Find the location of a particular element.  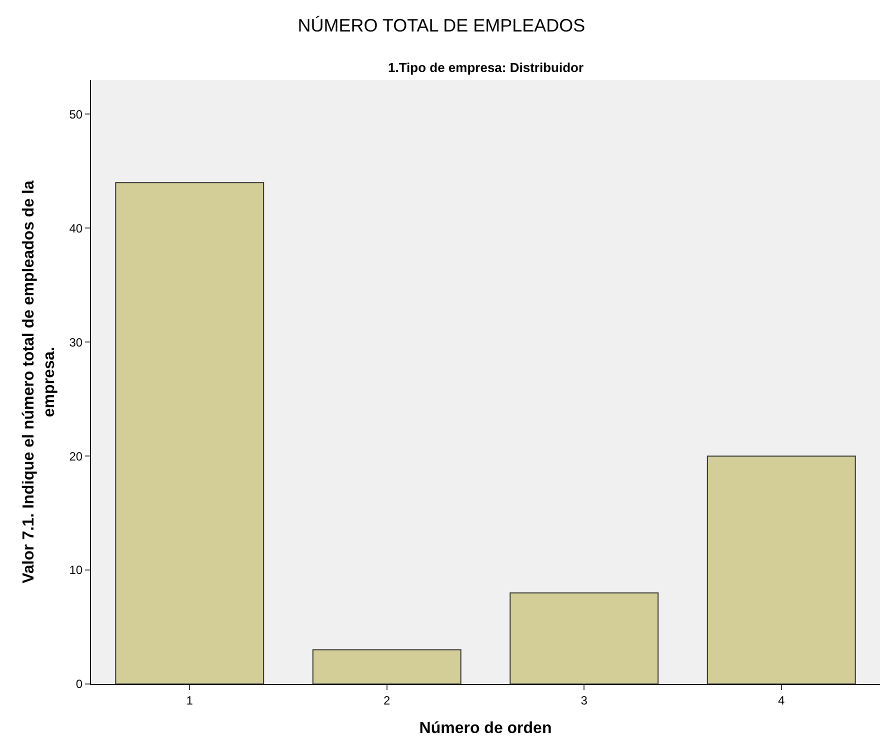

y-tick-label: 0 is located at coordinates (79, 684).